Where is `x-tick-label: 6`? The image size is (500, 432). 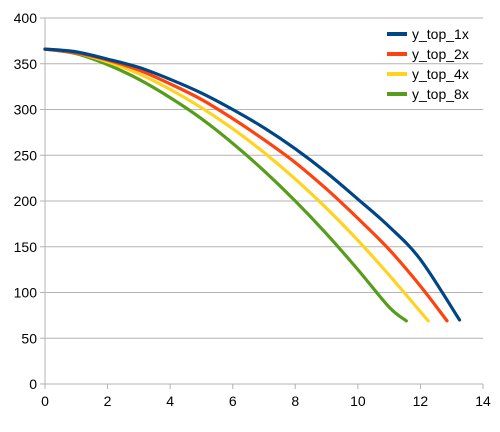 x-tick-label: 6 is located at coordinates (233, 401).